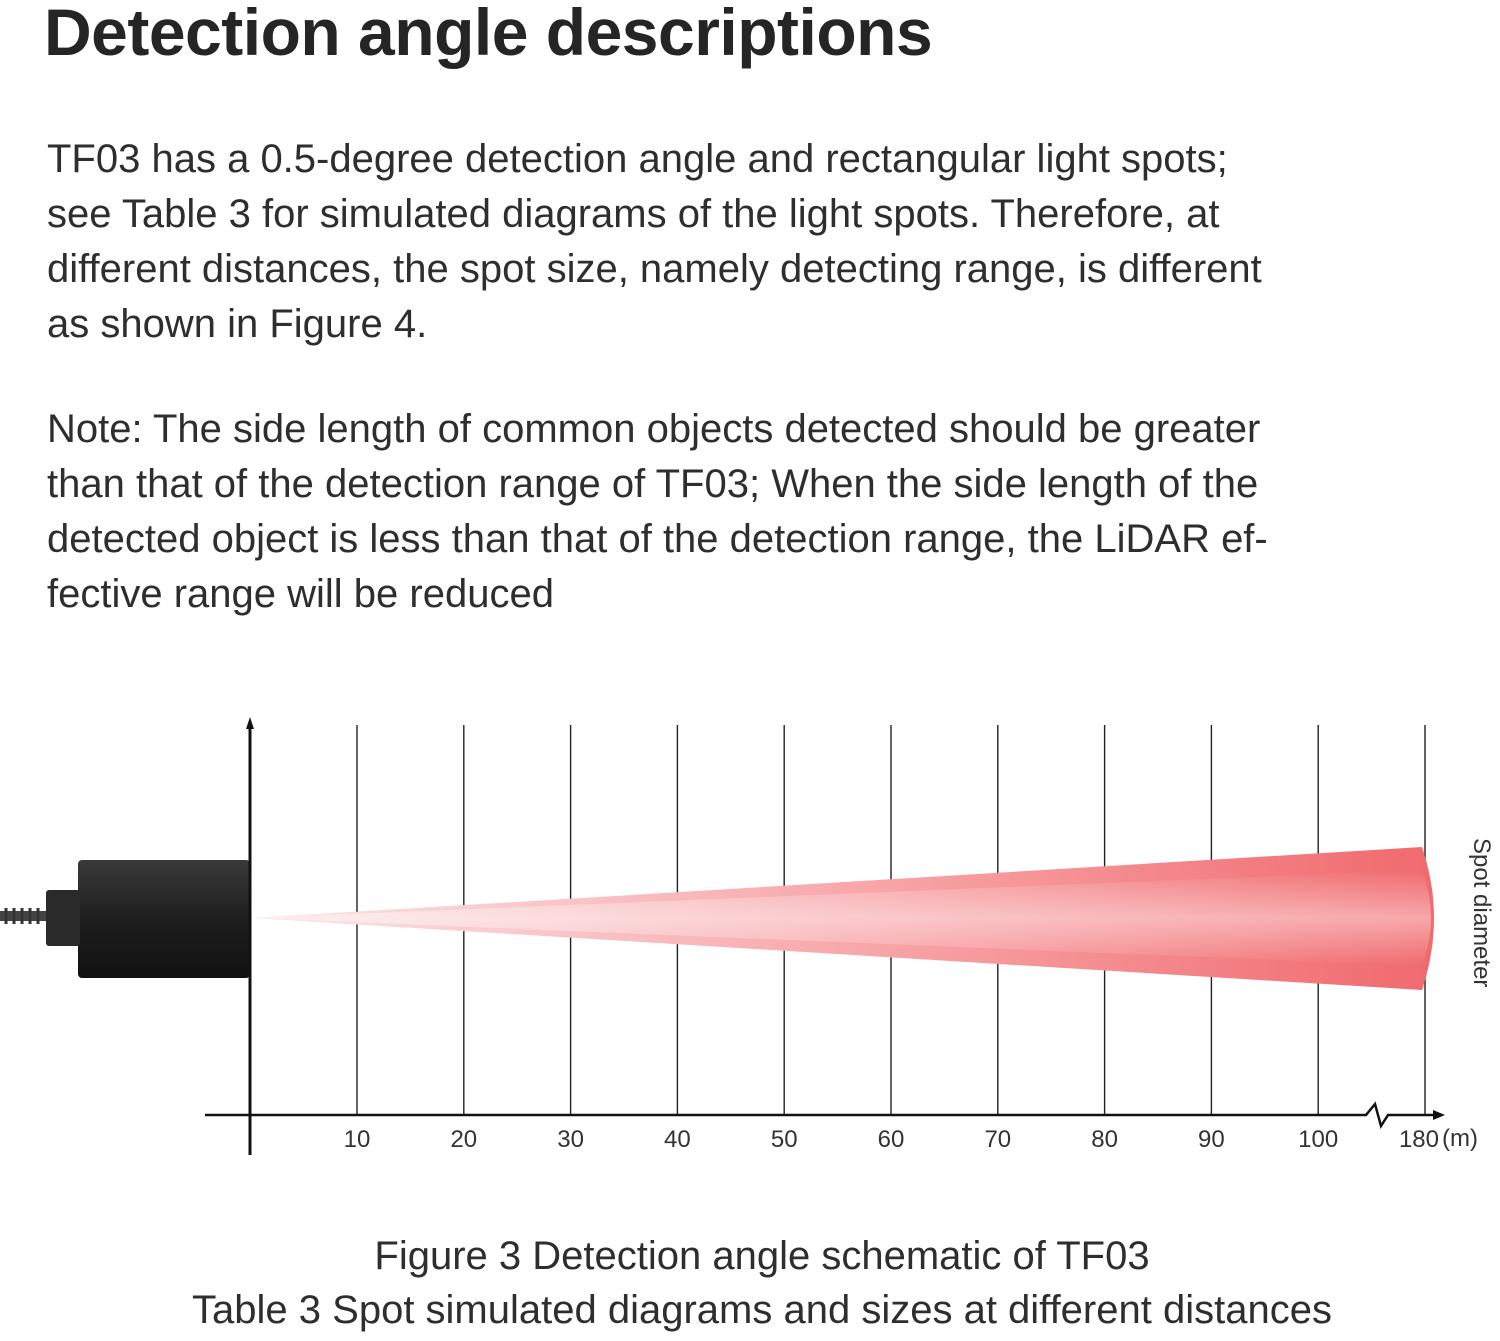 This screenshot has width=1500, height=1341. I want to click on tick-label-100: 100, so click(1318, 1139).